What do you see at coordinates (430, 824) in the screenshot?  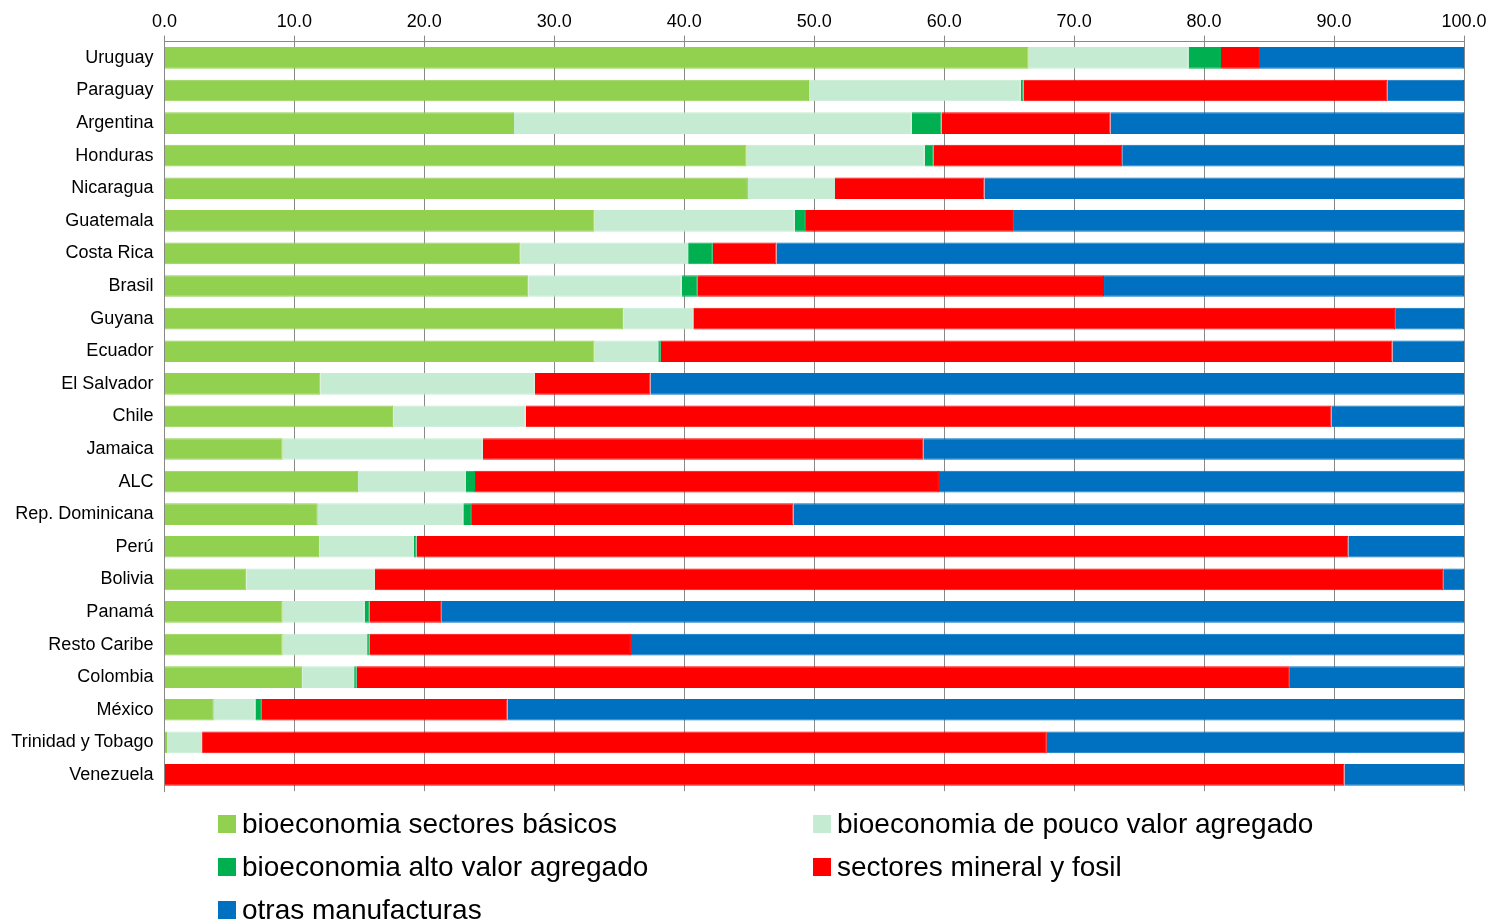 I see `legend-label: bioeconomia sectores básicos` at bounding box center [430, 824].